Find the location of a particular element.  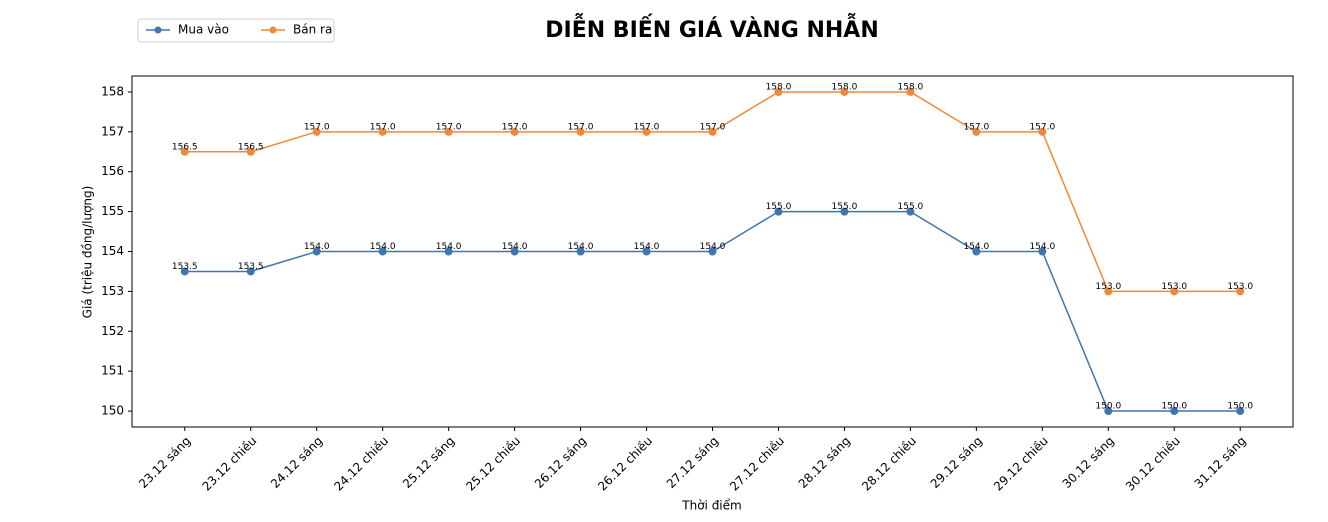

x-tick-label: 30.12 chiều is located at coordinates (1153, 464).